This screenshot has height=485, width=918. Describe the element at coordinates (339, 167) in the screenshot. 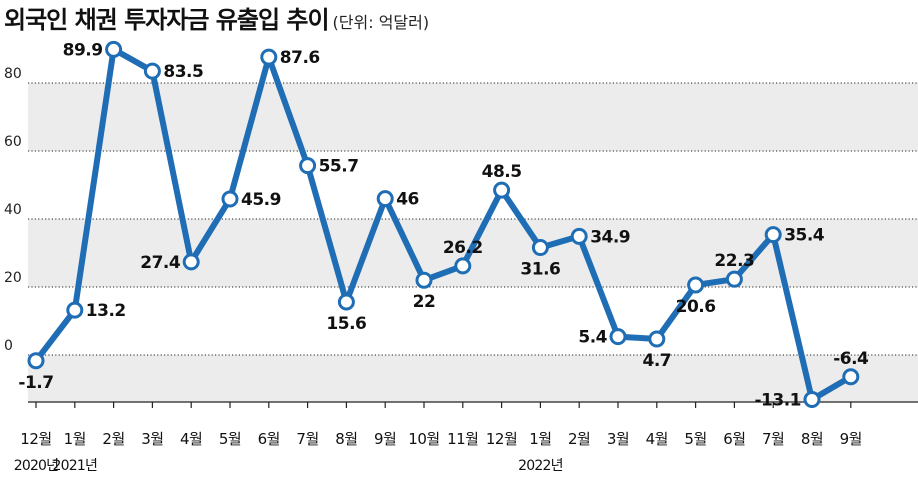

I see `data-label: 55.7` at that location.